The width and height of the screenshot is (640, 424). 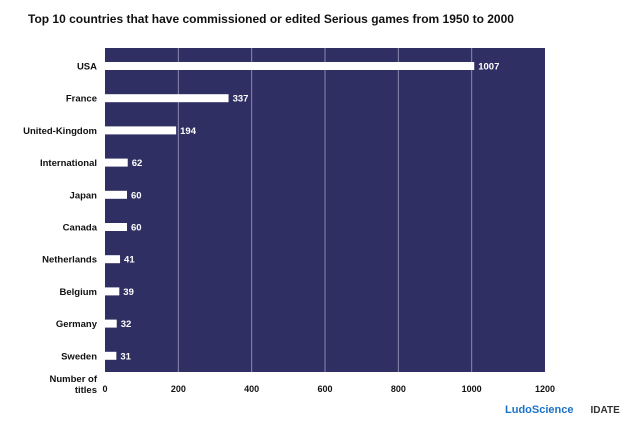 I want to click on x-tick-label: 800, so click(x=398, y=389).